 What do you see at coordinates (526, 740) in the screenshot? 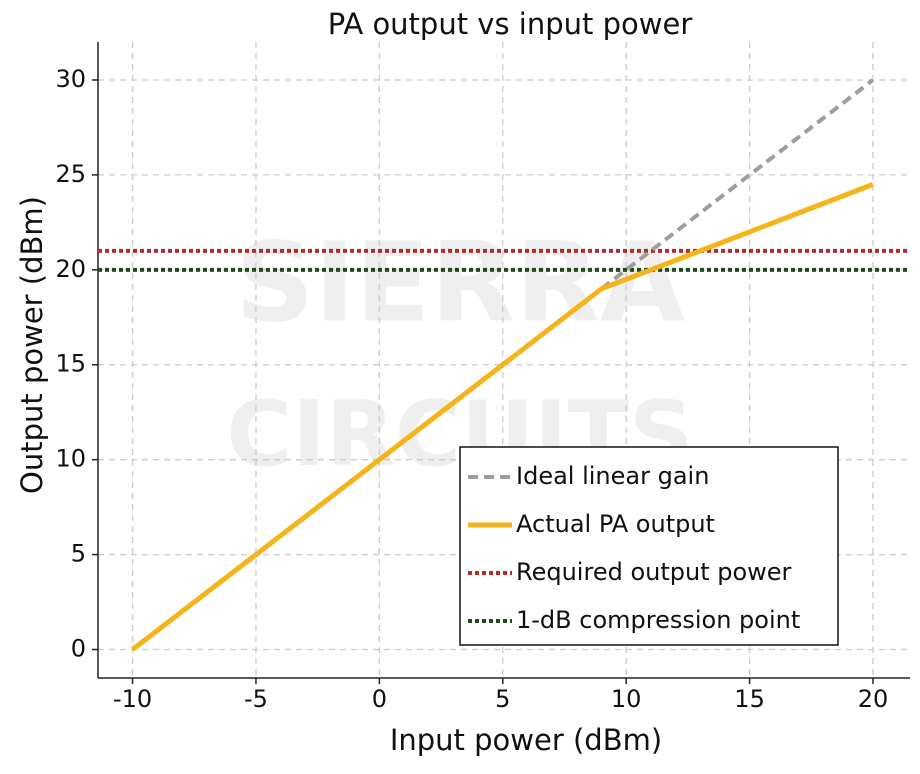
I see `x-axis-label: Input power (dBm)` at bounding box center [526, 740].